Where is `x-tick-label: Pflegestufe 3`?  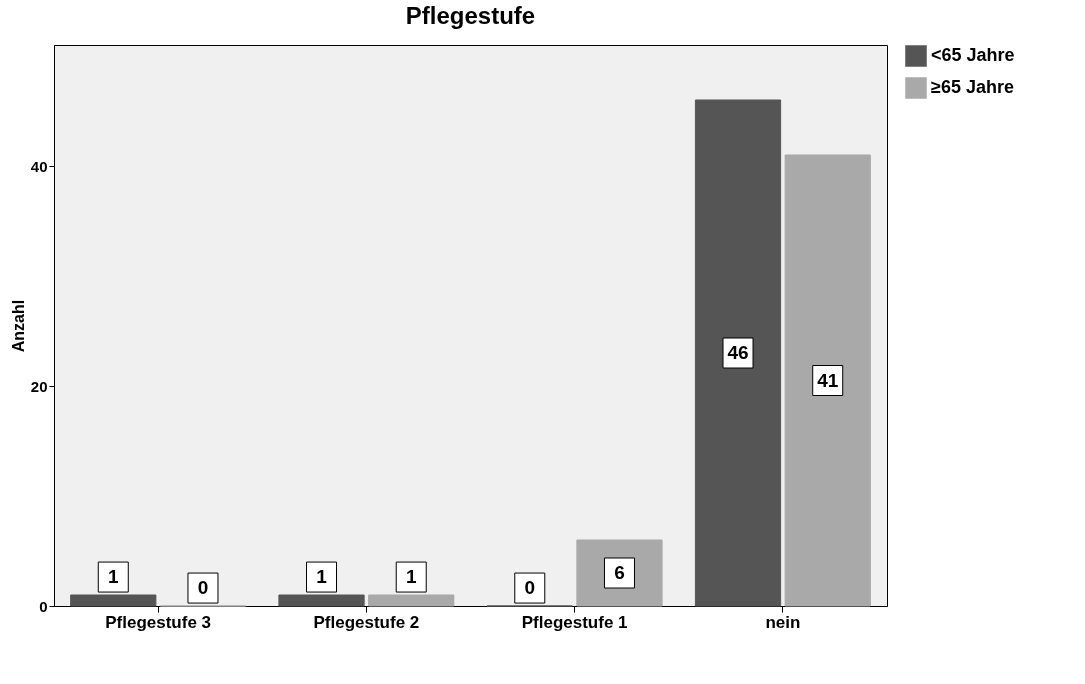 x-tick-label: Pflegestufe 3 is located at coordinates (158, 622).